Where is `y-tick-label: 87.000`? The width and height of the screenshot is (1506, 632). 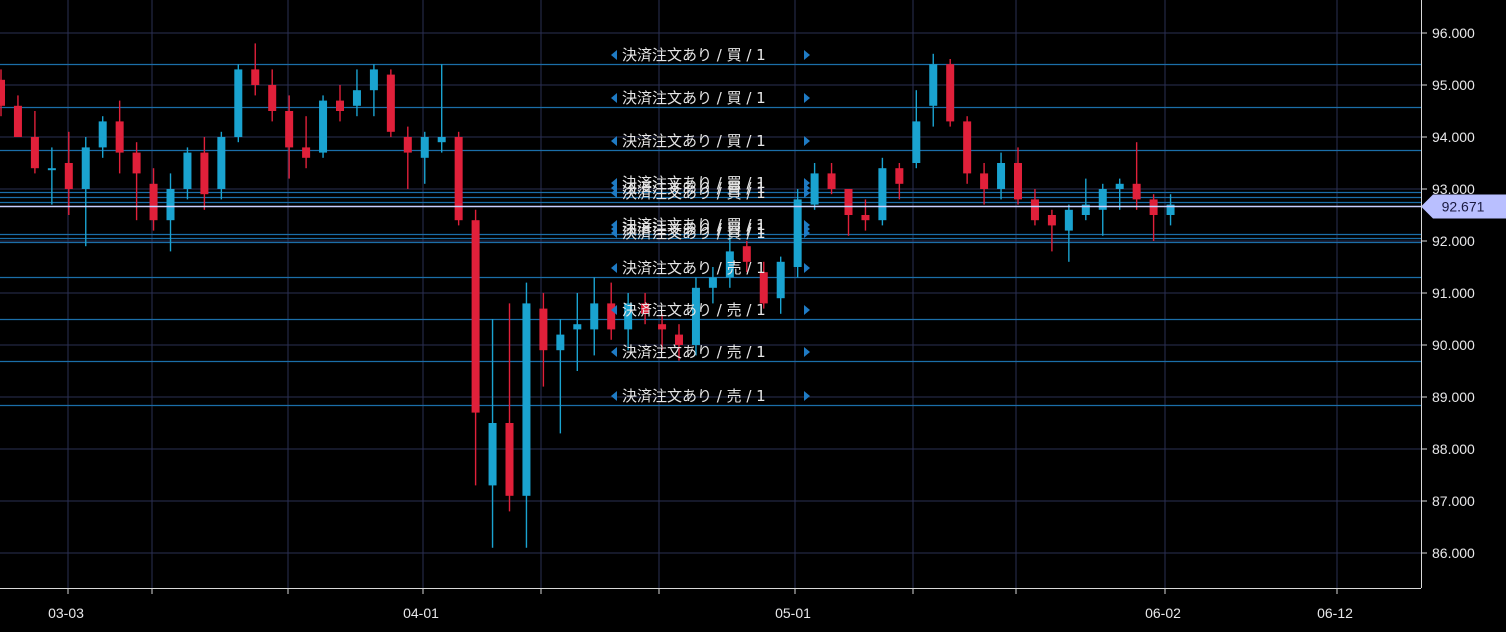
y-tick-label: 87.000 is located at coordinates (1453, 501).